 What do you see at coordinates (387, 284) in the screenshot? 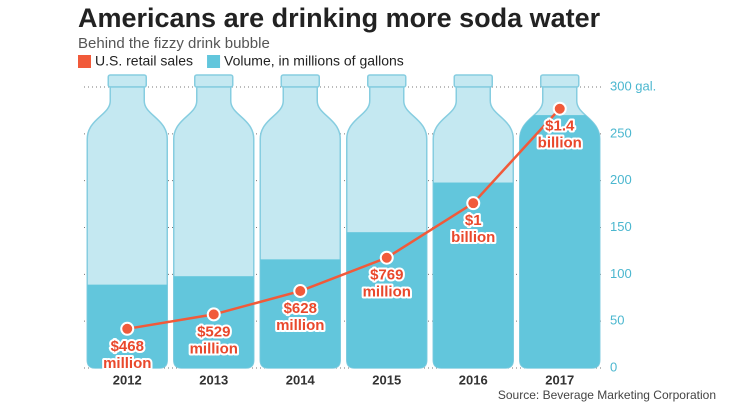
I see `data-label: $769 million` at bounding box center [387, 284].